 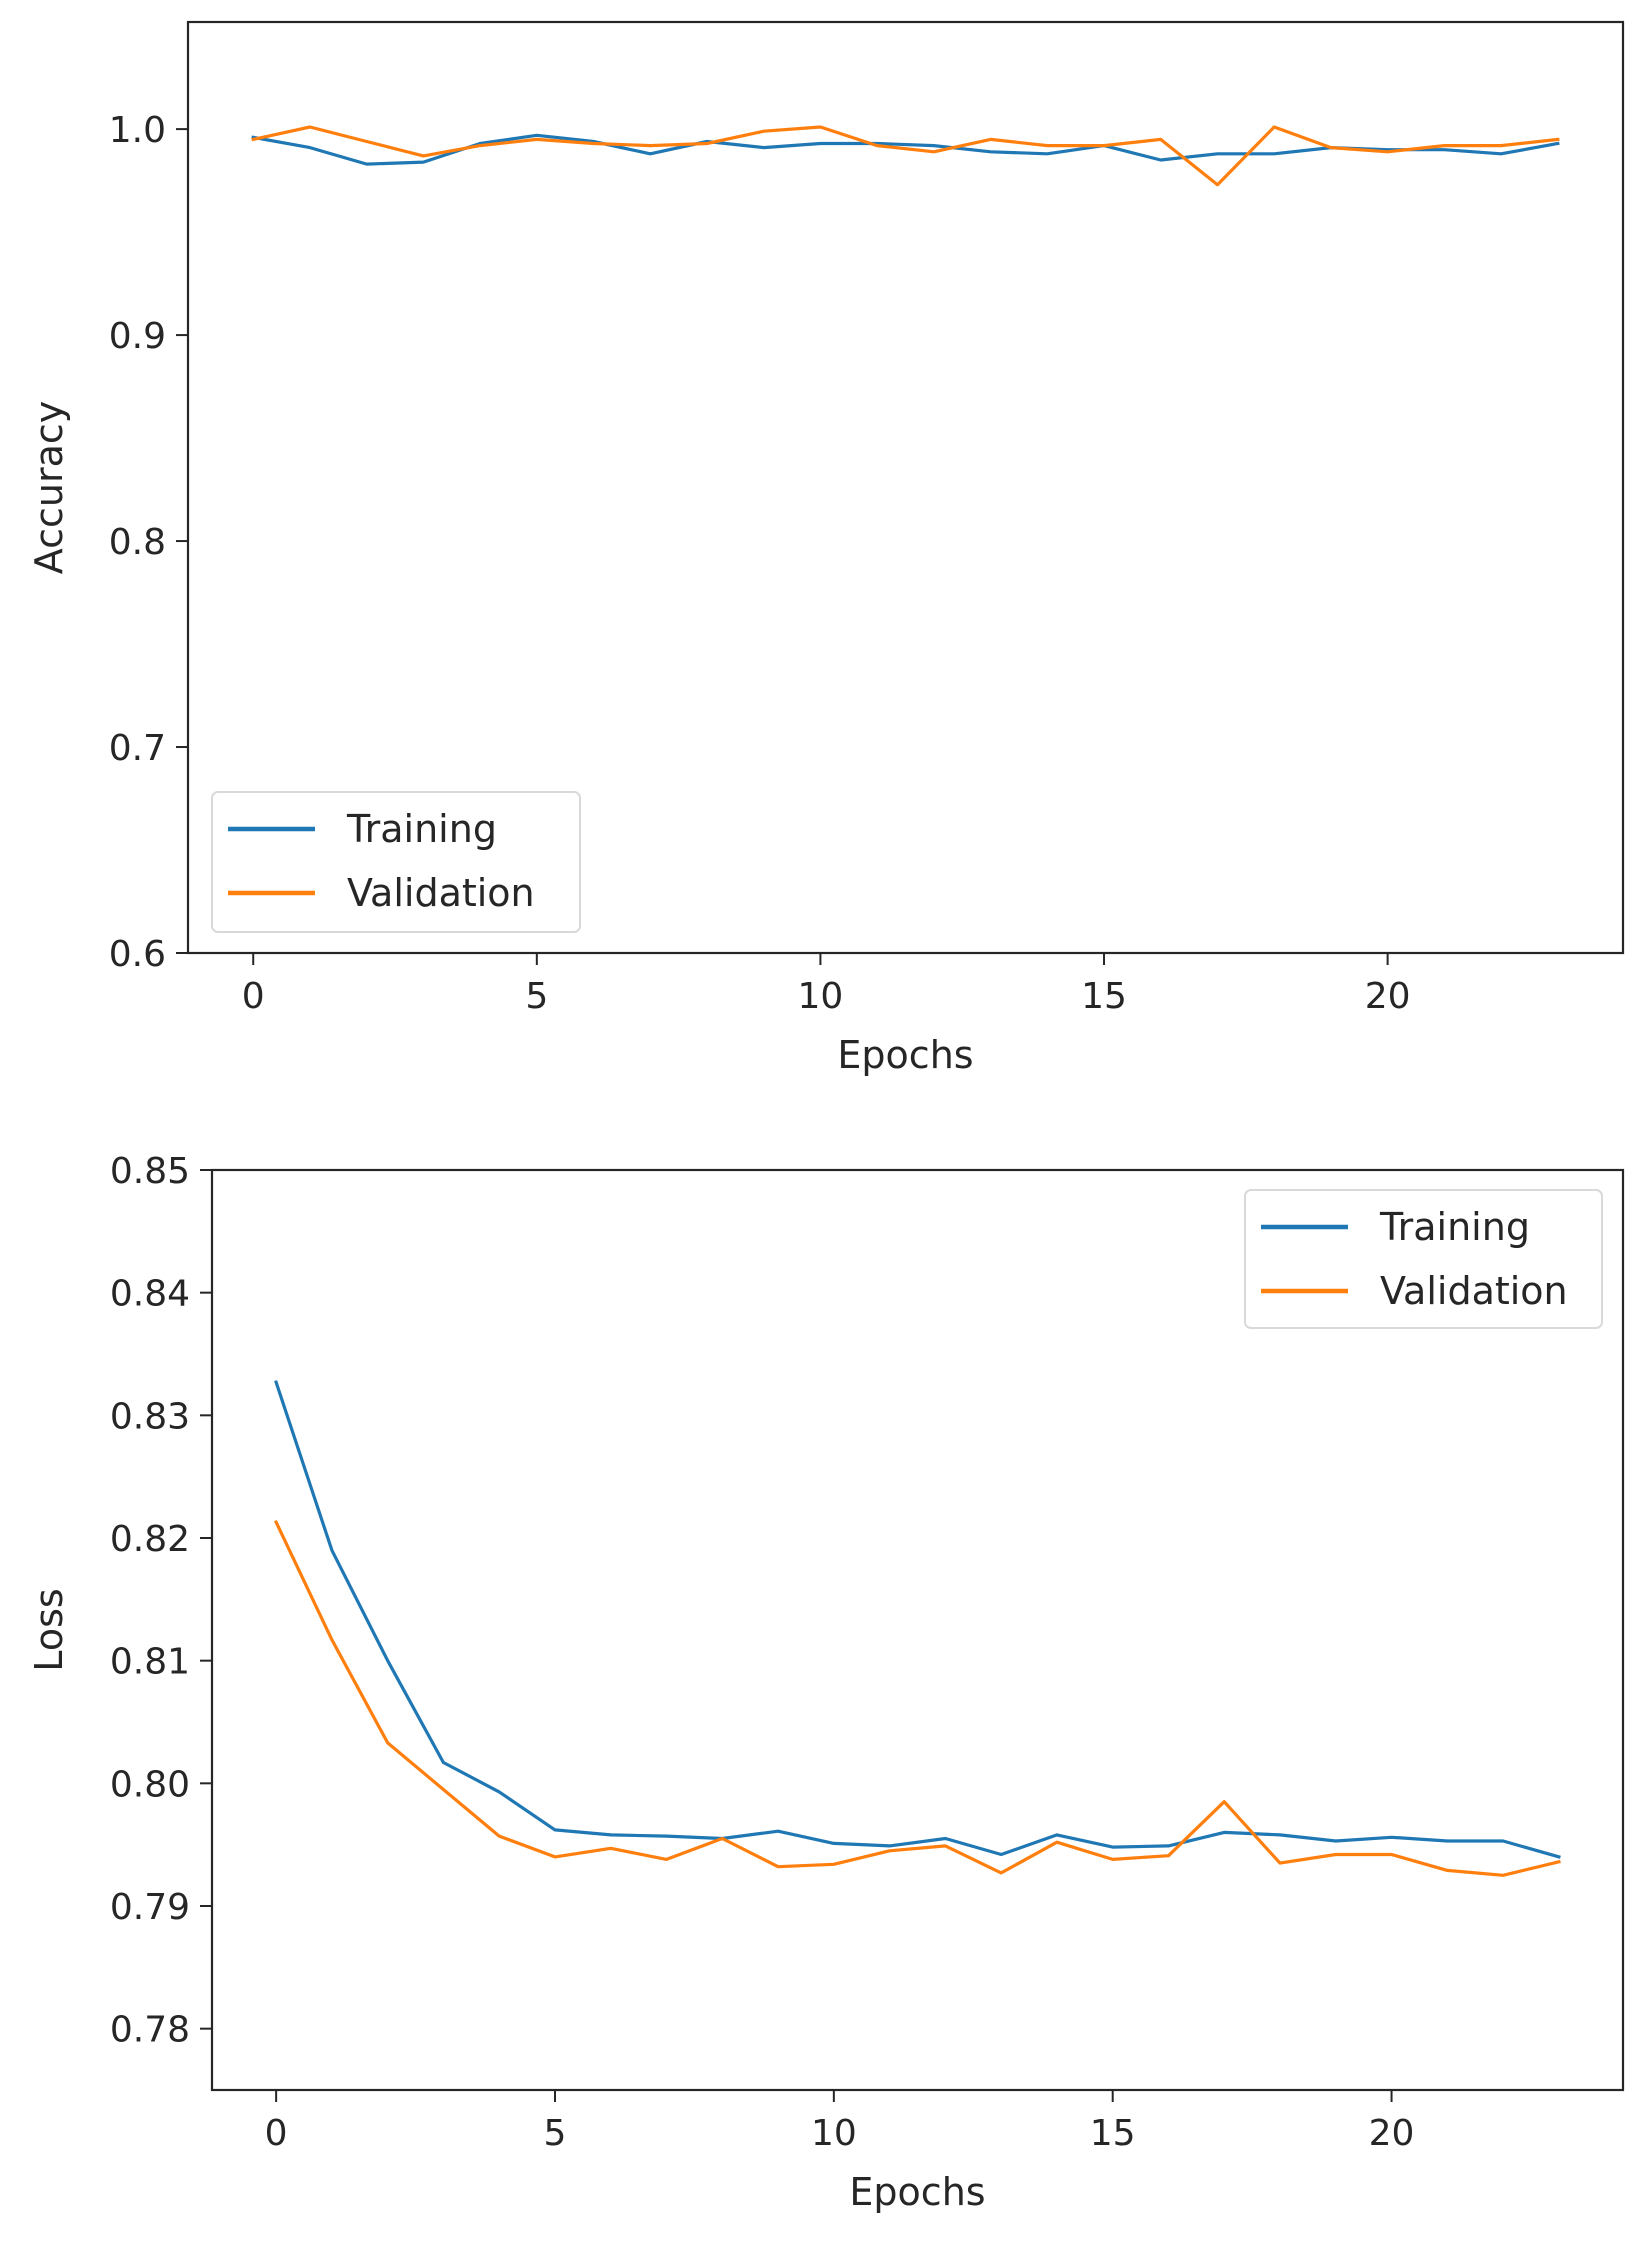 I want to click on accuracy-ytick-label: 0.9, so click(x=137, y=336).